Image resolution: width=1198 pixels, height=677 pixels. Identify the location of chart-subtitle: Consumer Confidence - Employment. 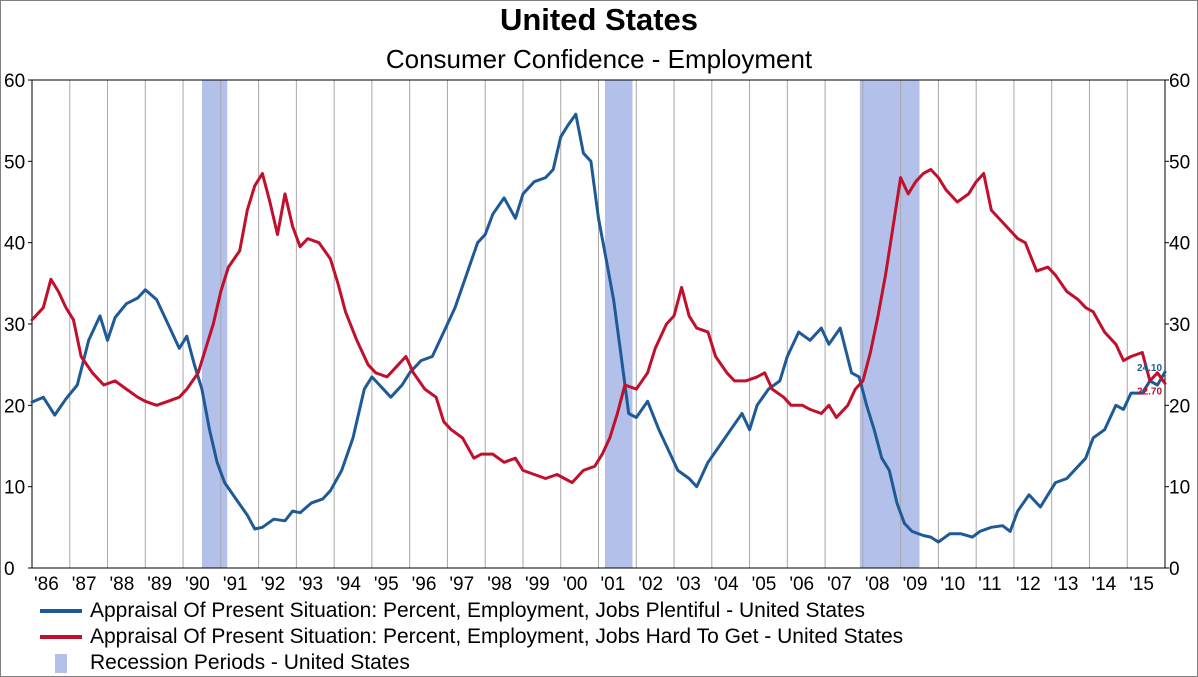
(599, 59).